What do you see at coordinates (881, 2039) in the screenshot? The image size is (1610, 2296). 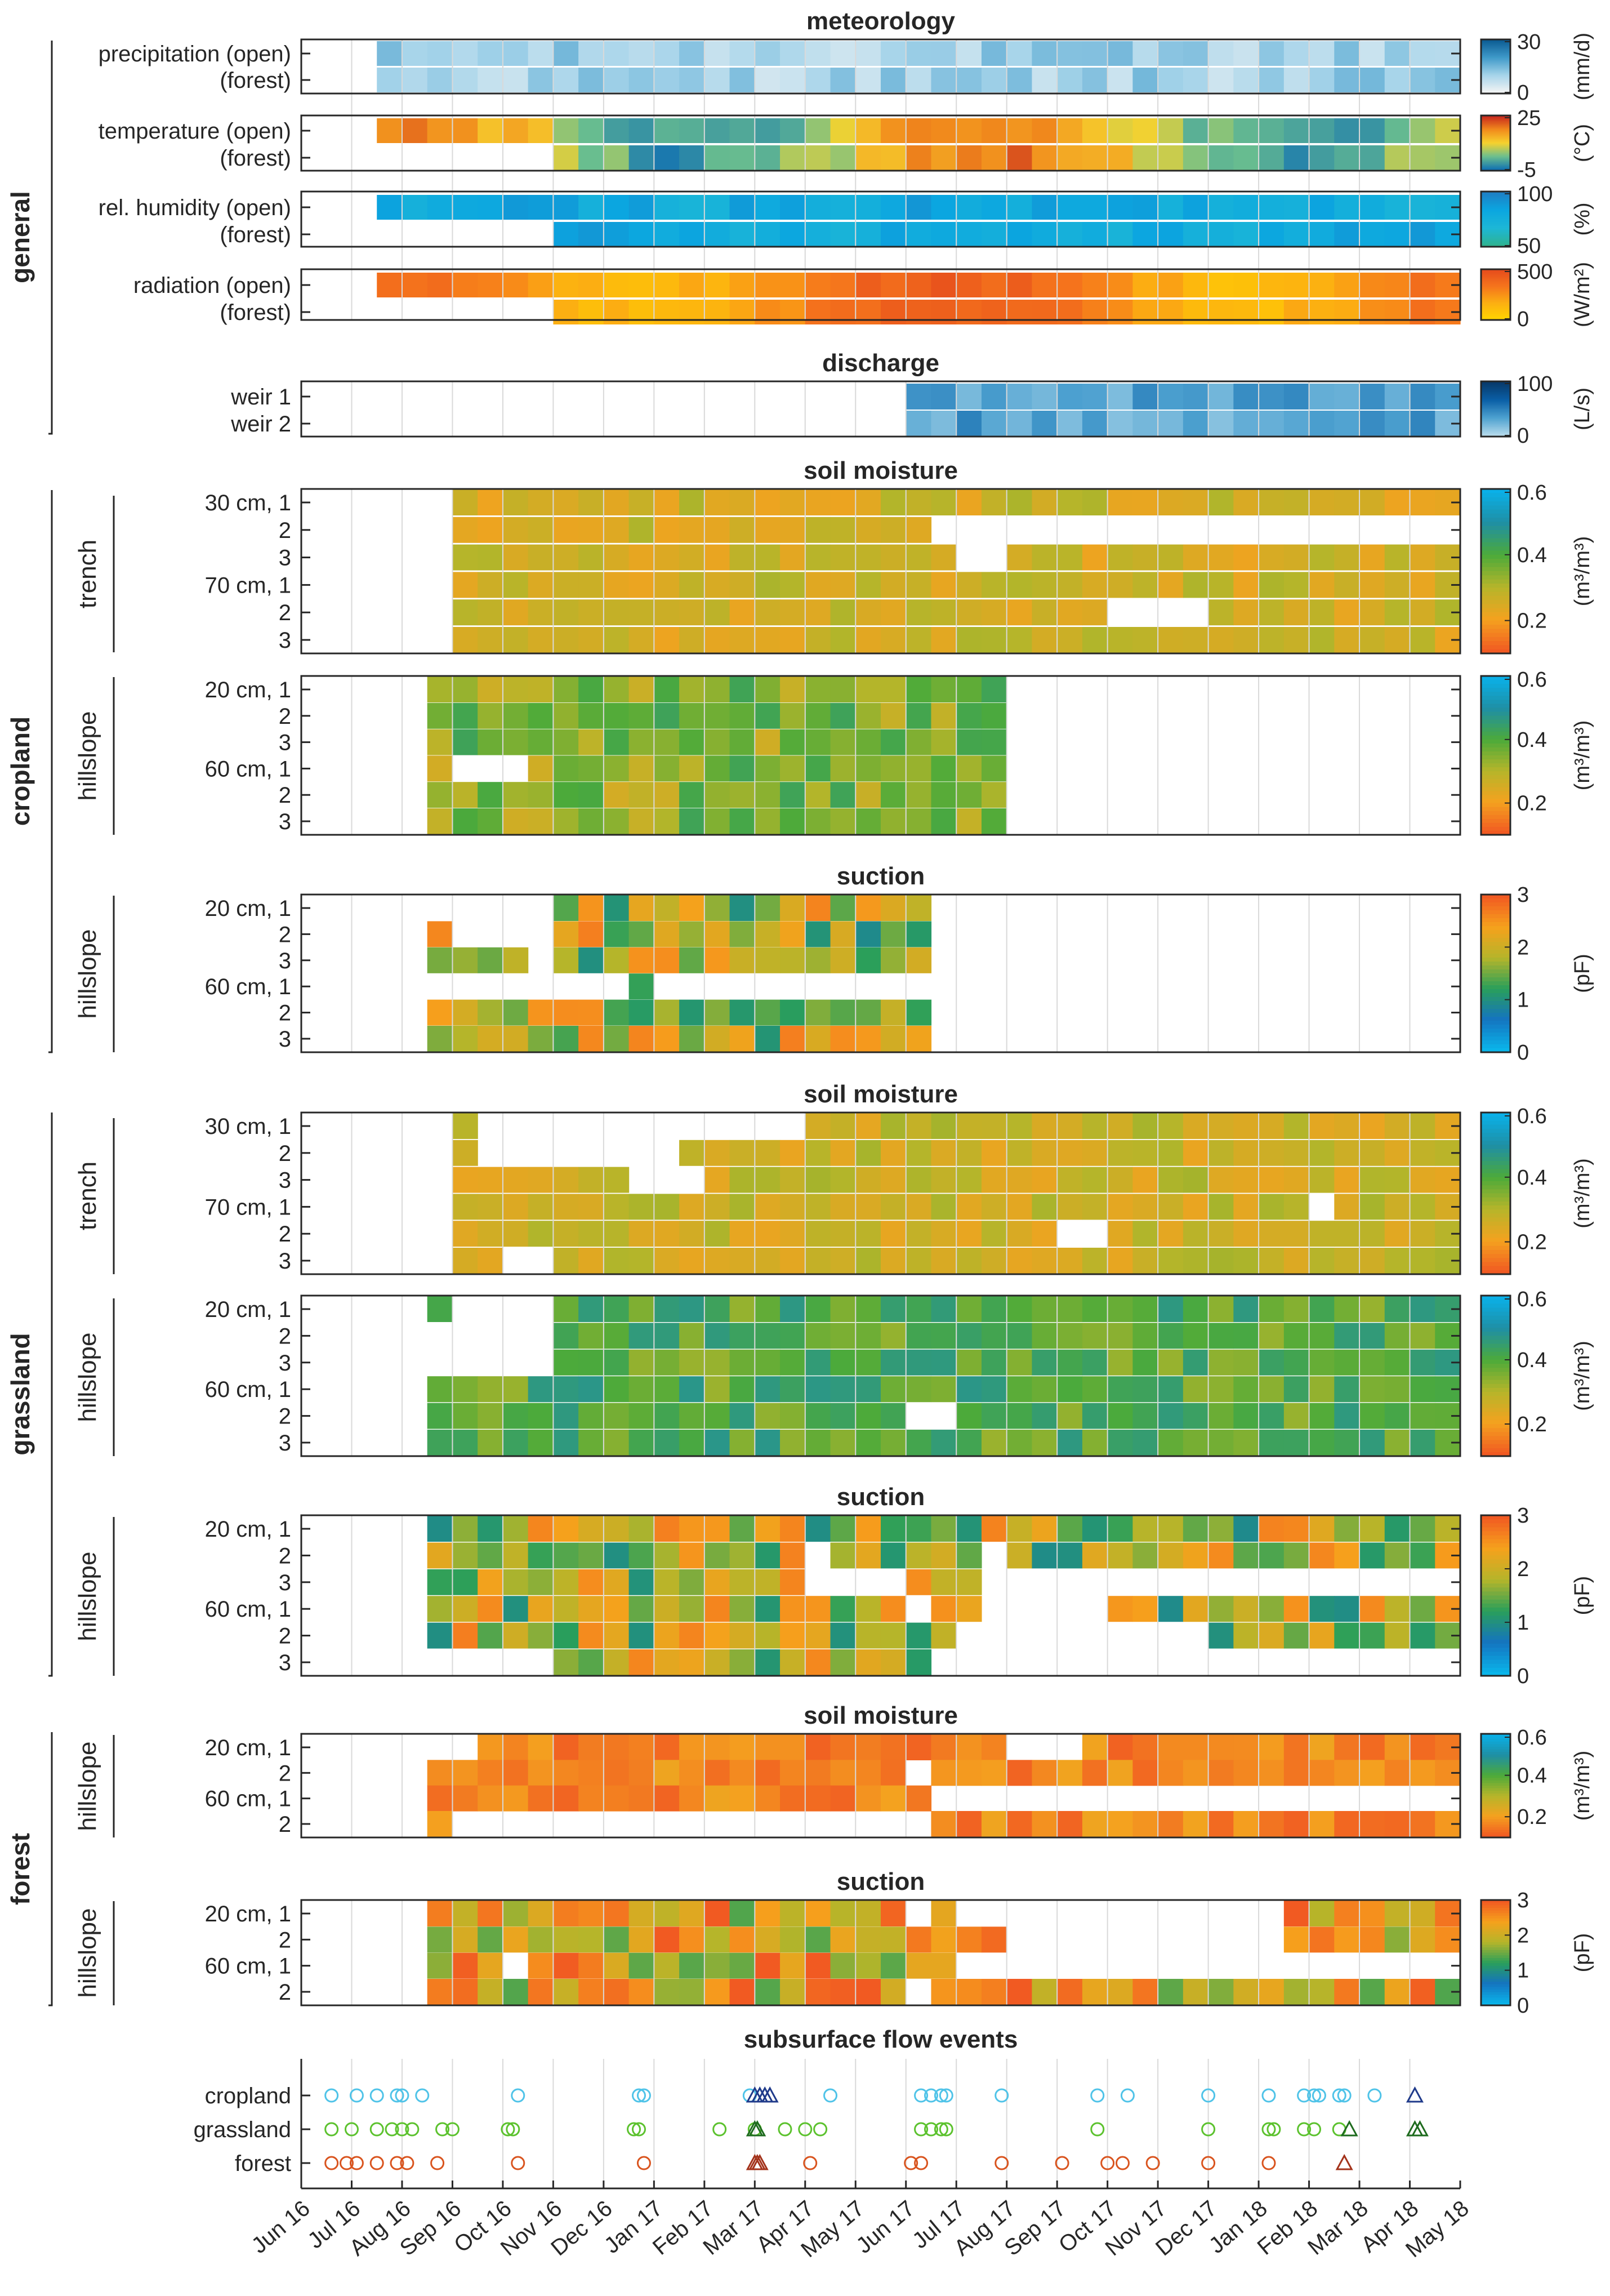 I see `panel-title: subsurface flow events` at bounding box center [881, 2039].